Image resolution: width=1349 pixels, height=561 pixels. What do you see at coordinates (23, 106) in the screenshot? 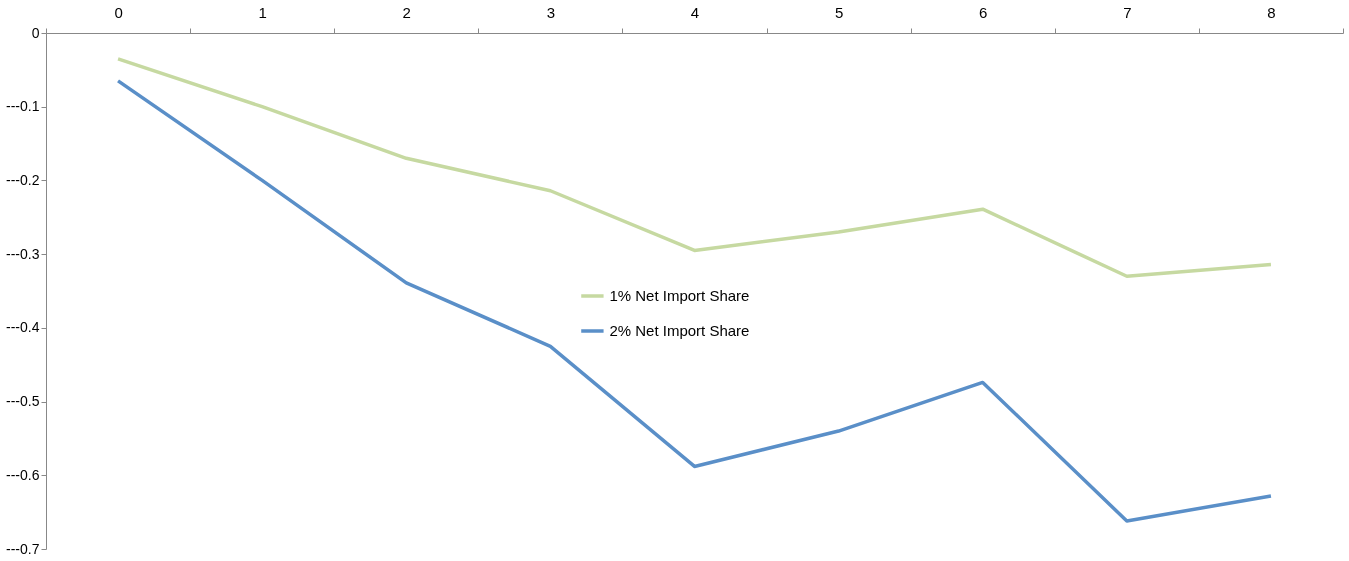
I see `y-tick-label: ---0.1` at bounding box center [23, 106].